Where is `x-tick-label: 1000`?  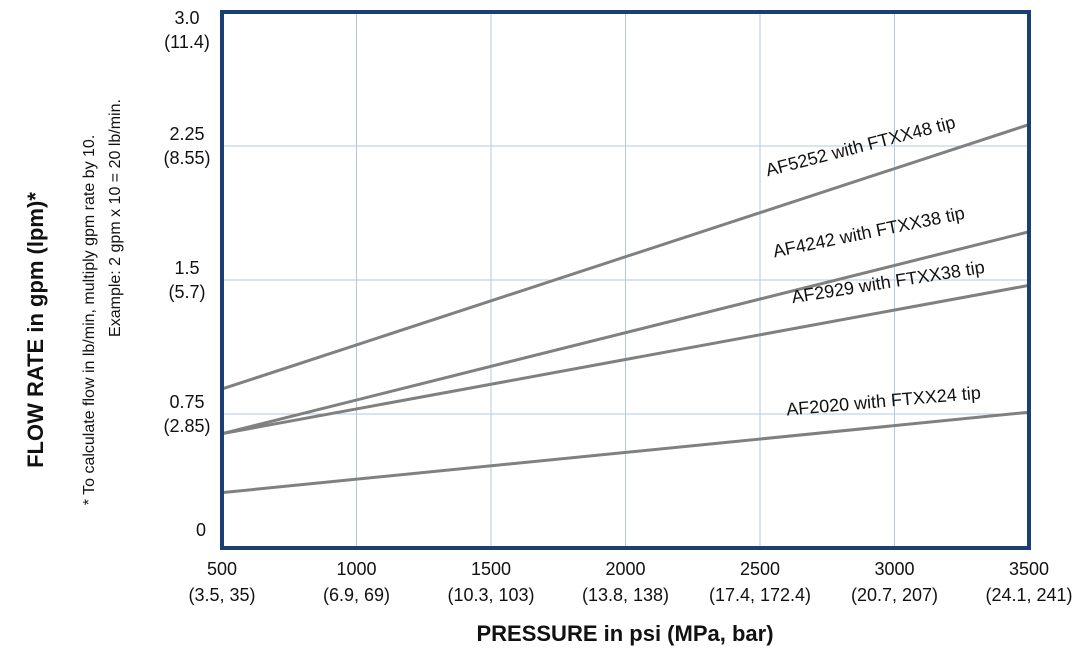
x-tick-label: 1000 is located at coordinates (356, 569).